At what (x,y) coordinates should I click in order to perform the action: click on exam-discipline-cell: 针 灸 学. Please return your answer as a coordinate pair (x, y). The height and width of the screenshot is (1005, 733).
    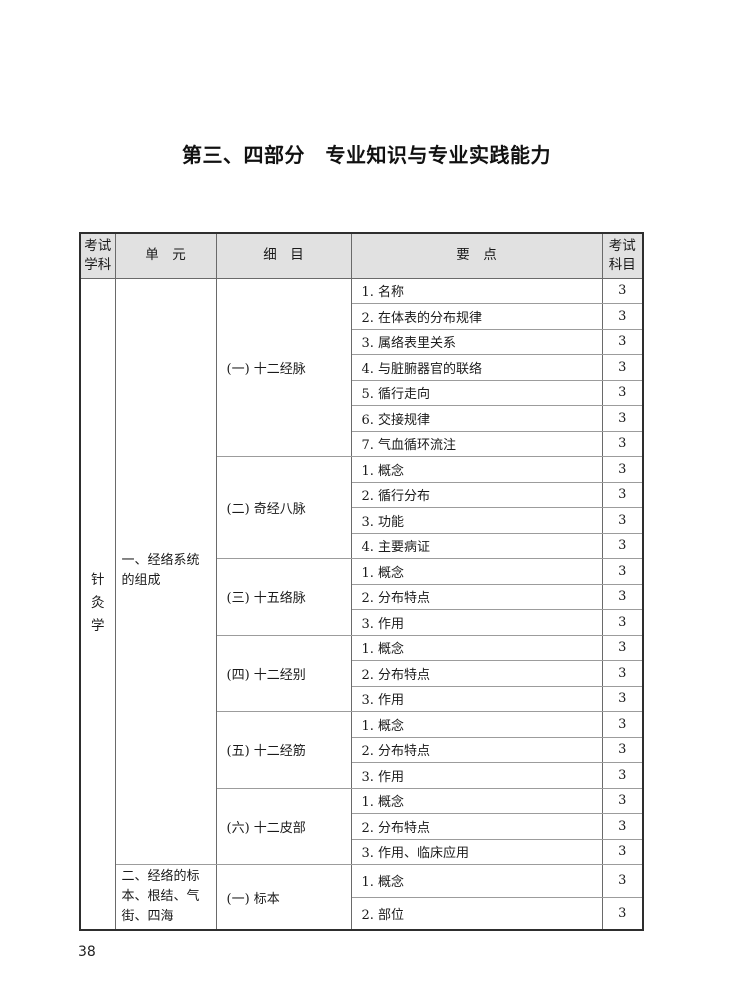
    Looking at the image, I should click on (97, 604).